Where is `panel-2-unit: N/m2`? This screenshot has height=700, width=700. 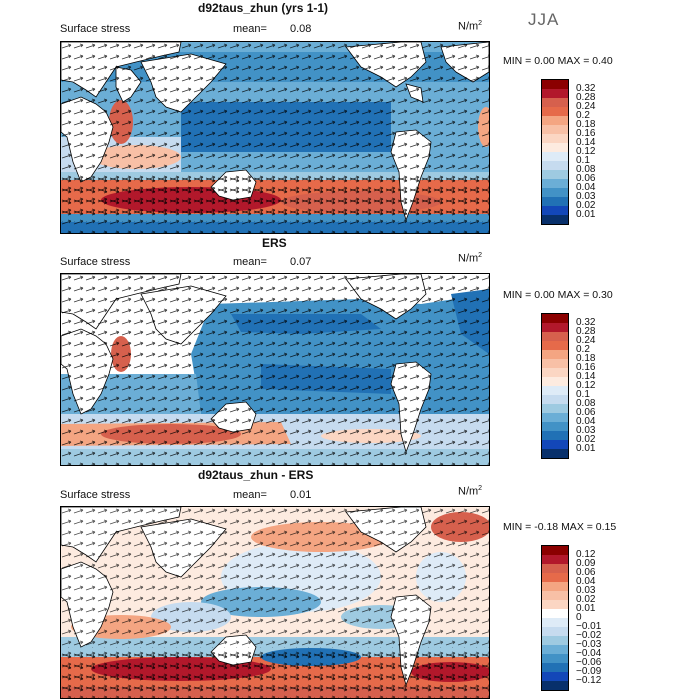 panel-2-unit: N/m2 is located at coordinates (470, 258).